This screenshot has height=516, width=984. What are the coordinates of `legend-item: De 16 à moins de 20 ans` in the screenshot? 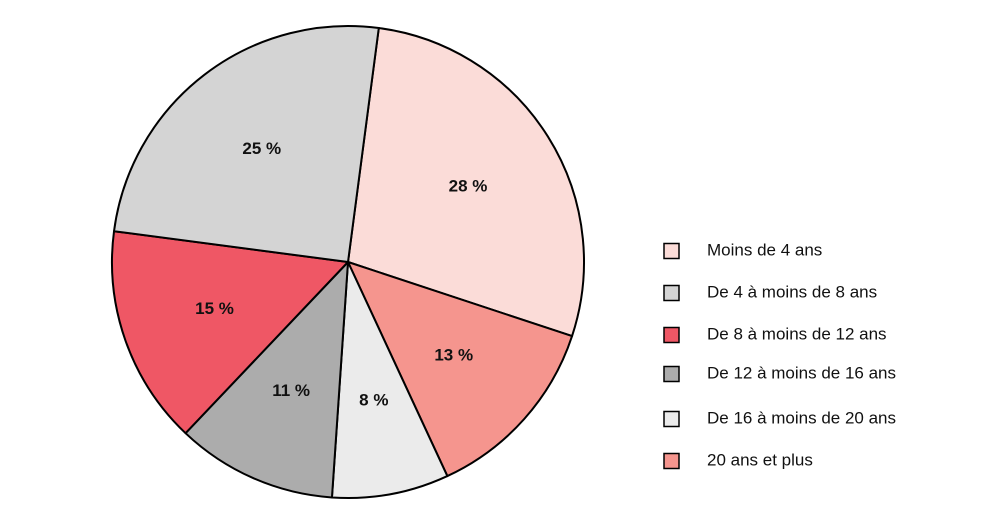 It's located at (779, 418).